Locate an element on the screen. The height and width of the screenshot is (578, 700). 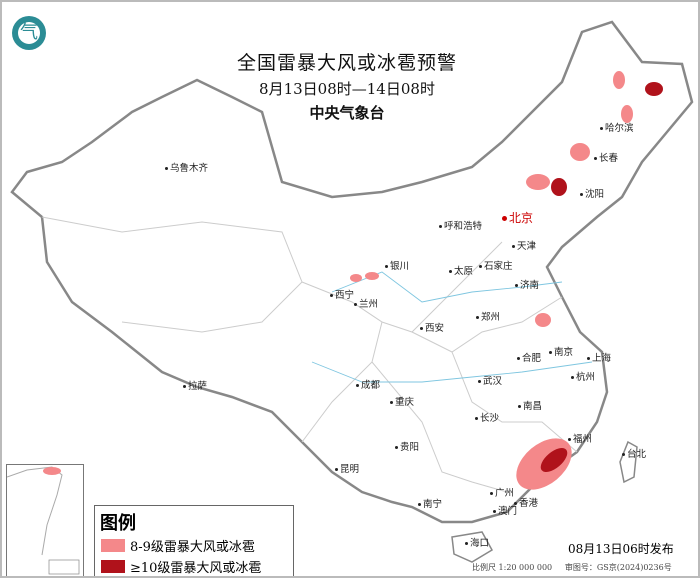
city-label: 兰州 is located at coordinates (366, 303).